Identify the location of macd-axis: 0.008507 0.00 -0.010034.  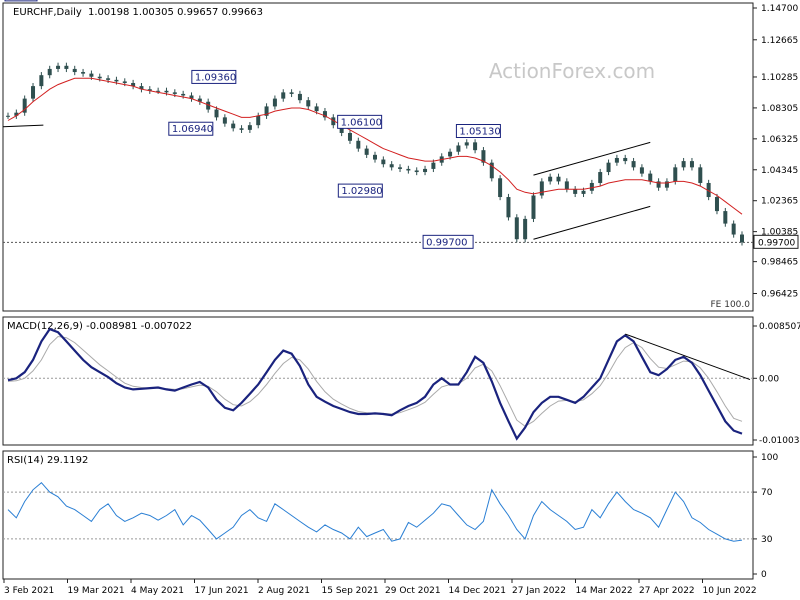
(776, 384).